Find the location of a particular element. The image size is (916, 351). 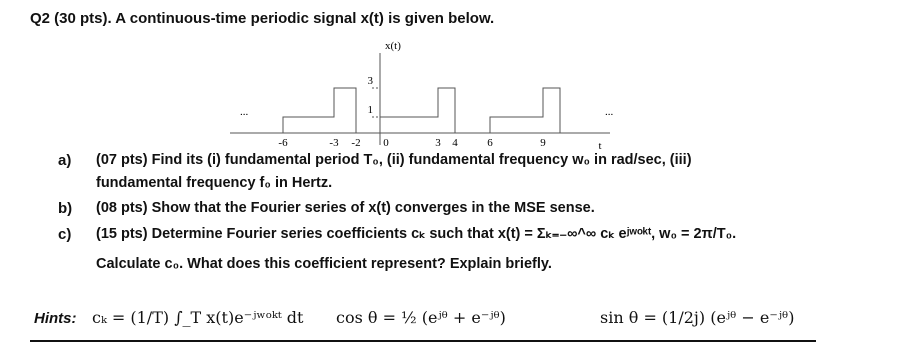

part-text: fundamental frequency f₀ in Hertz. is located at coordinates (214, 183).